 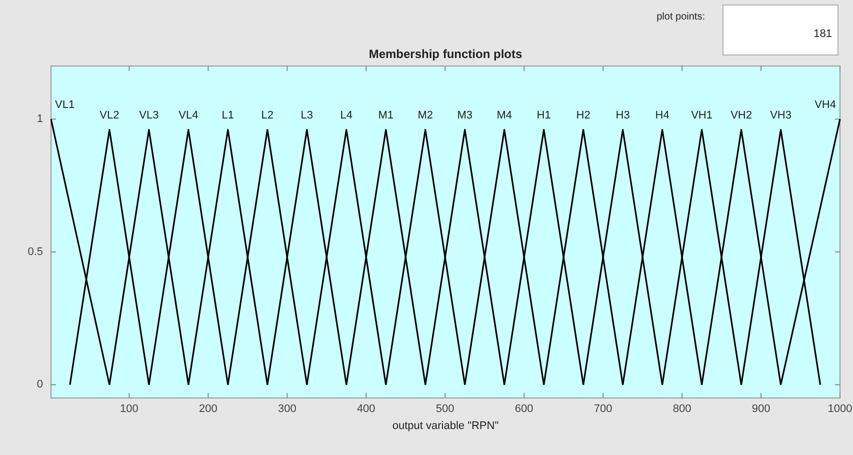 What do you see at coordinates (741, 116) in the screenshot?
I see `series-label: VH2` at bounding box center [741, 116].